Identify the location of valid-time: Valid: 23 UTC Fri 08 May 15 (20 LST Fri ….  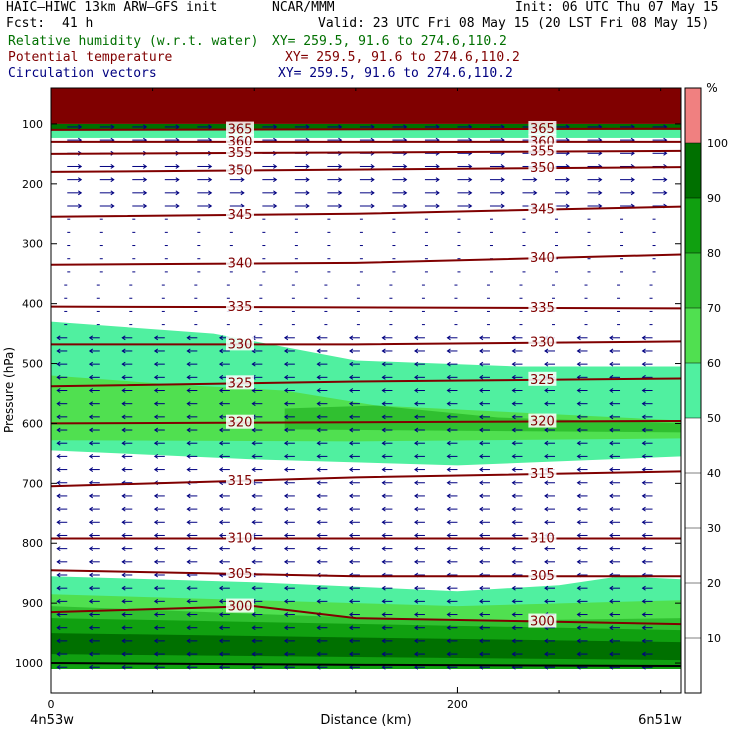
(514, 23).